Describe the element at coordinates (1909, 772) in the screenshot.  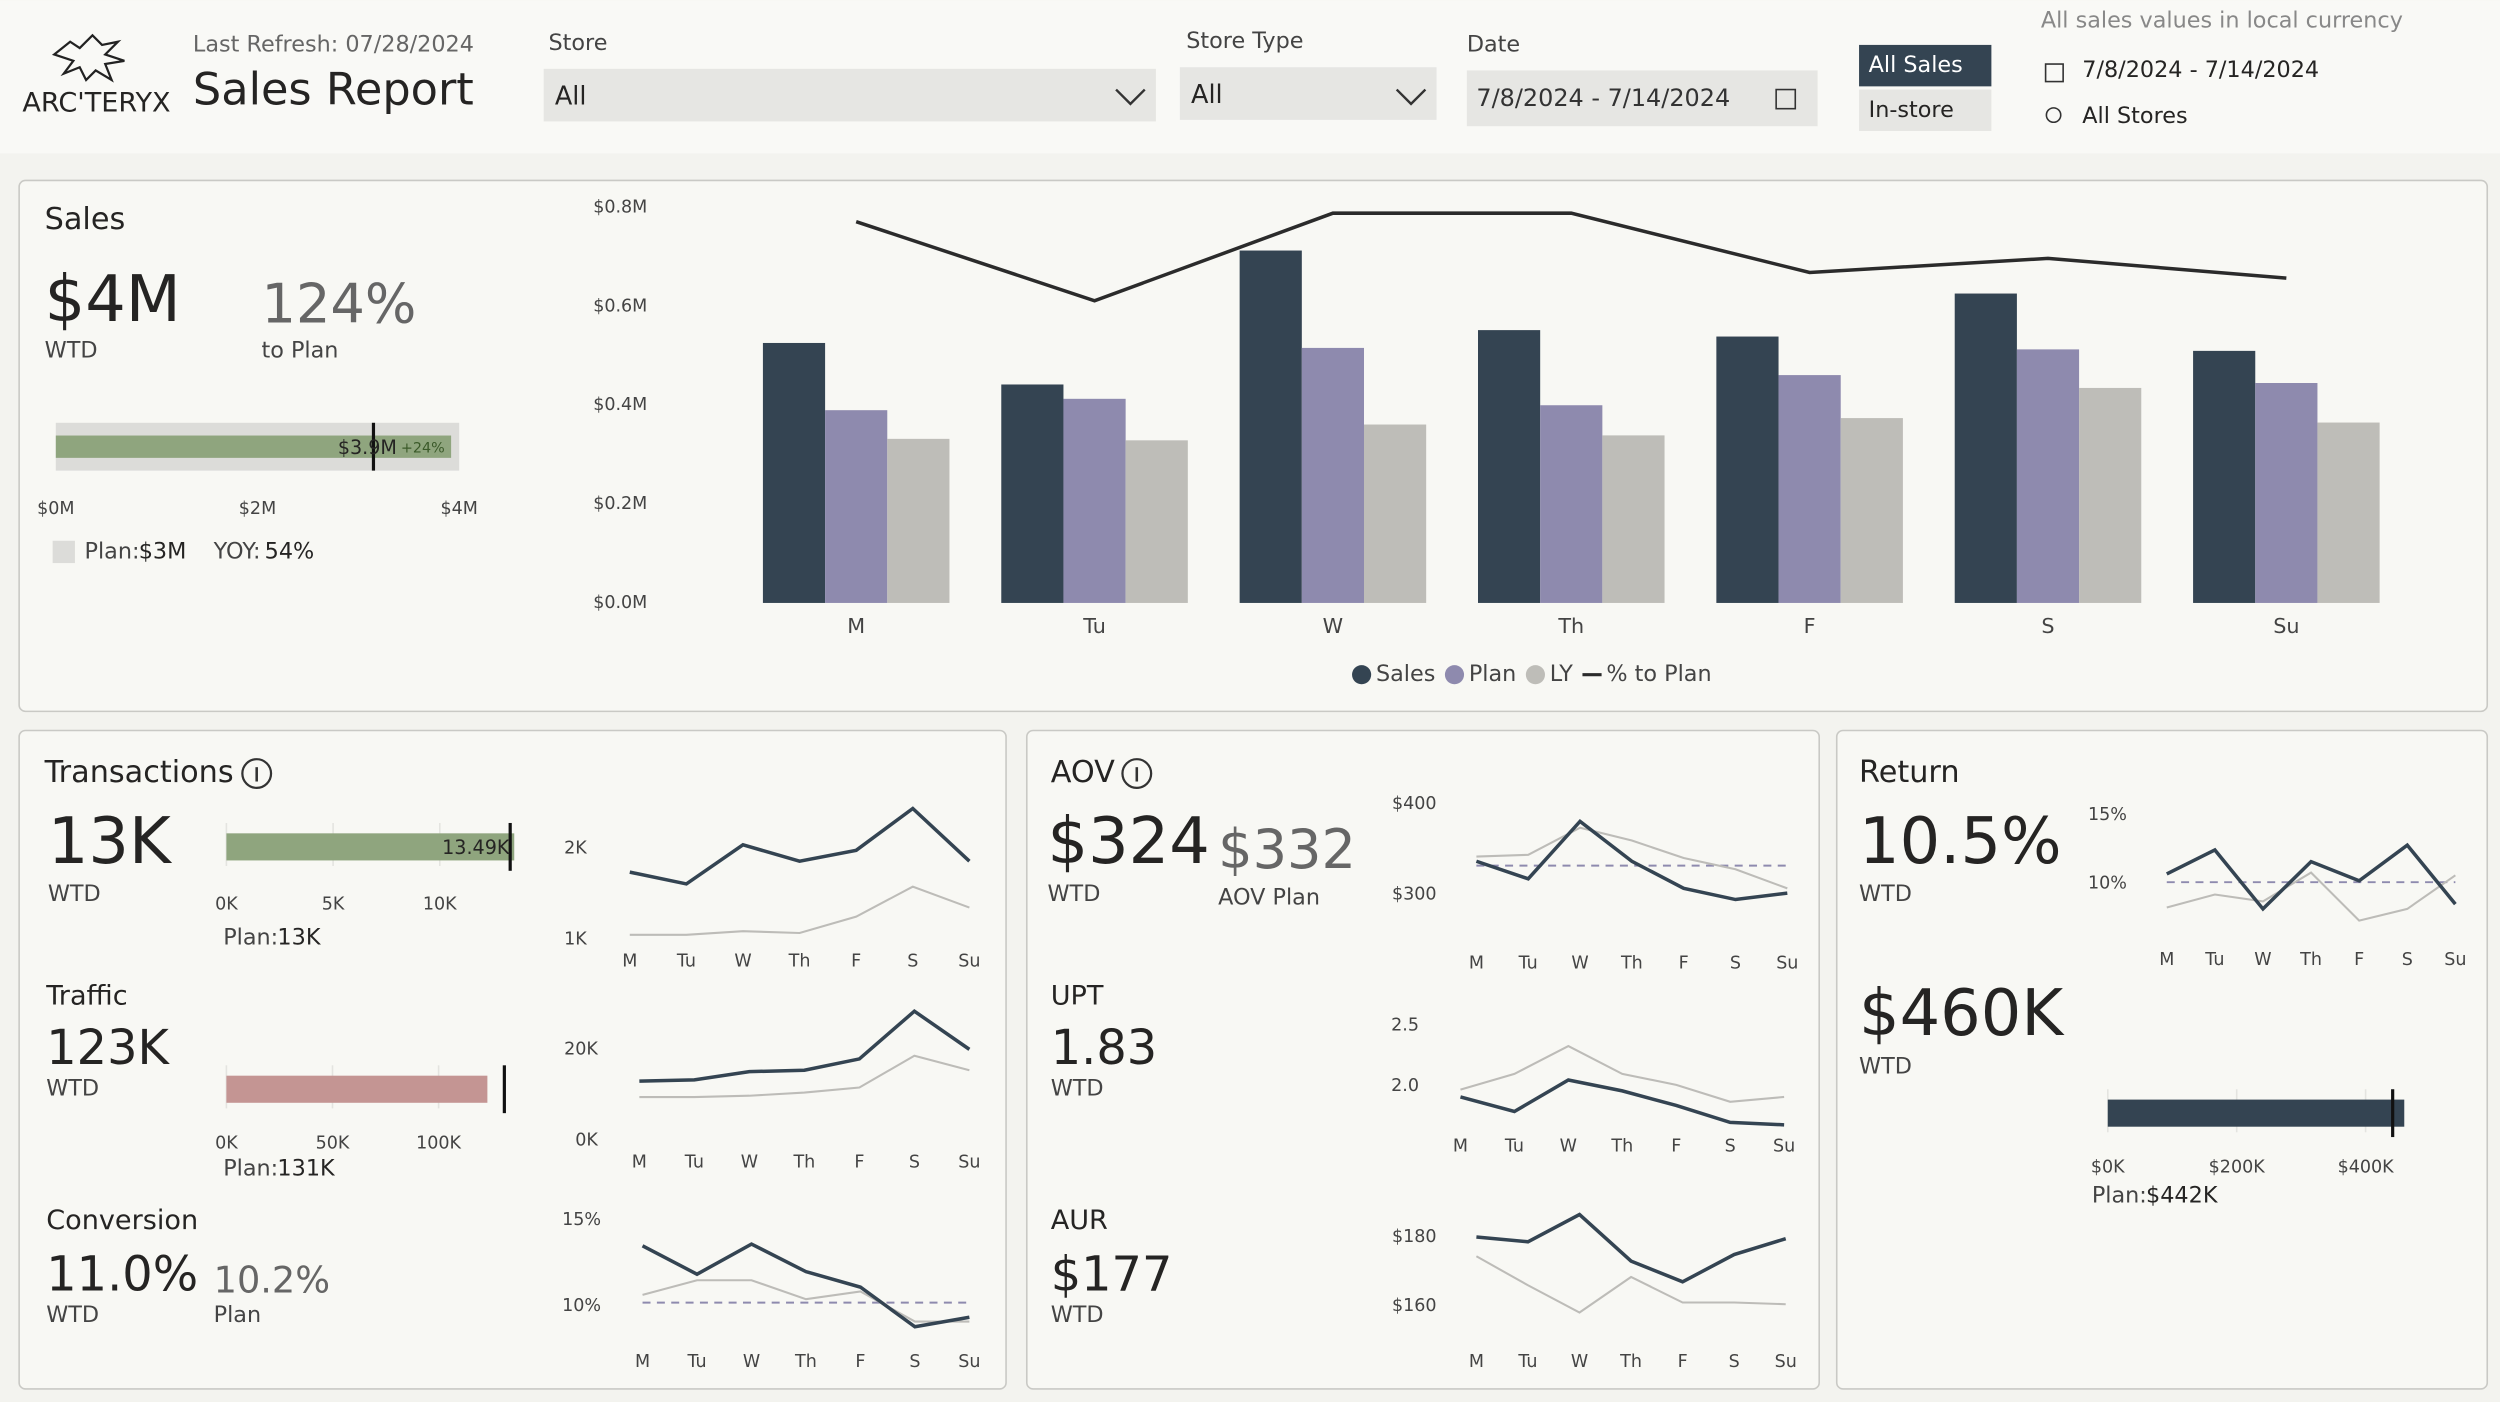
I see `panel-title: Return` at that location.